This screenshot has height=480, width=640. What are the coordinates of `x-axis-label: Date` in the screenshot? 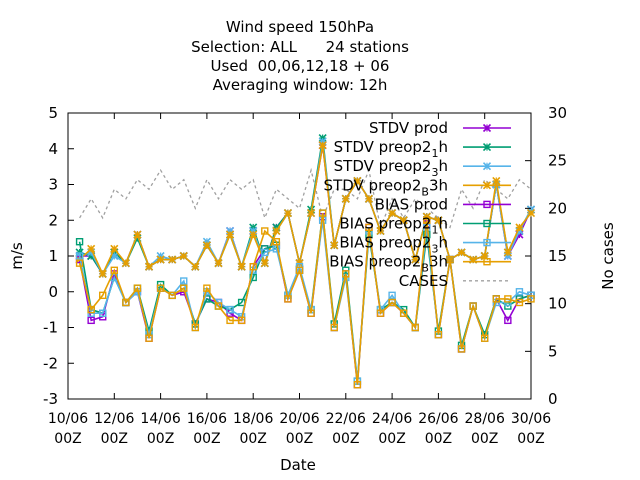 It's located at (298, 465).